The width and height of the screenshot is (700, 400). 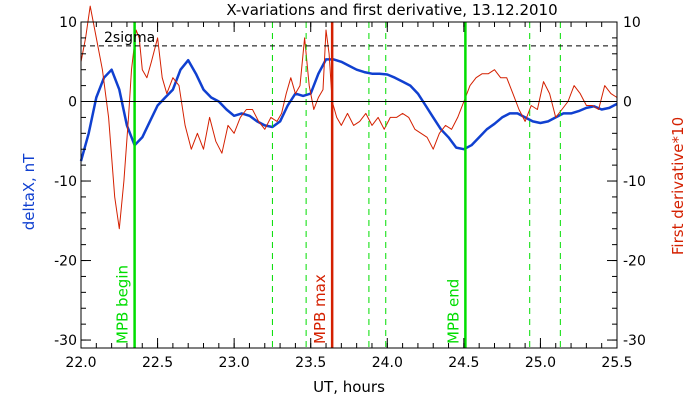 I want to click on y-axis-title-right: First derivative*10, so click(x=678, y=186).